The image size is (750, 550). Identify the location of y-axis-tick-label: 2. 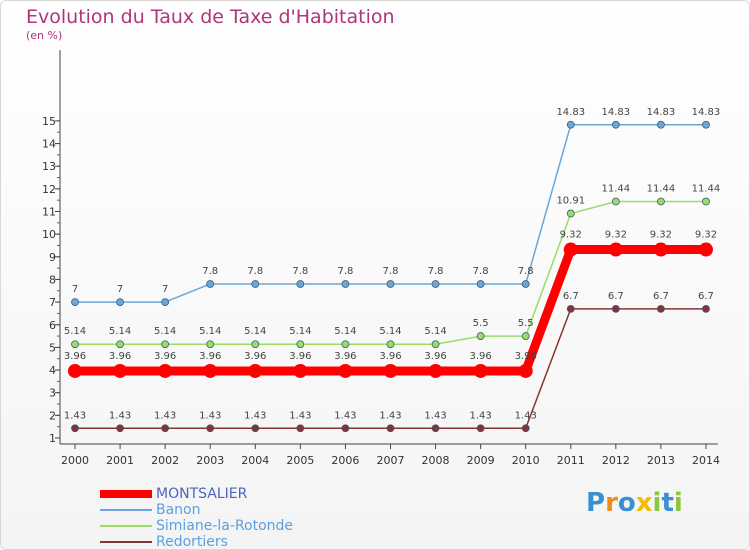
(52, 415).